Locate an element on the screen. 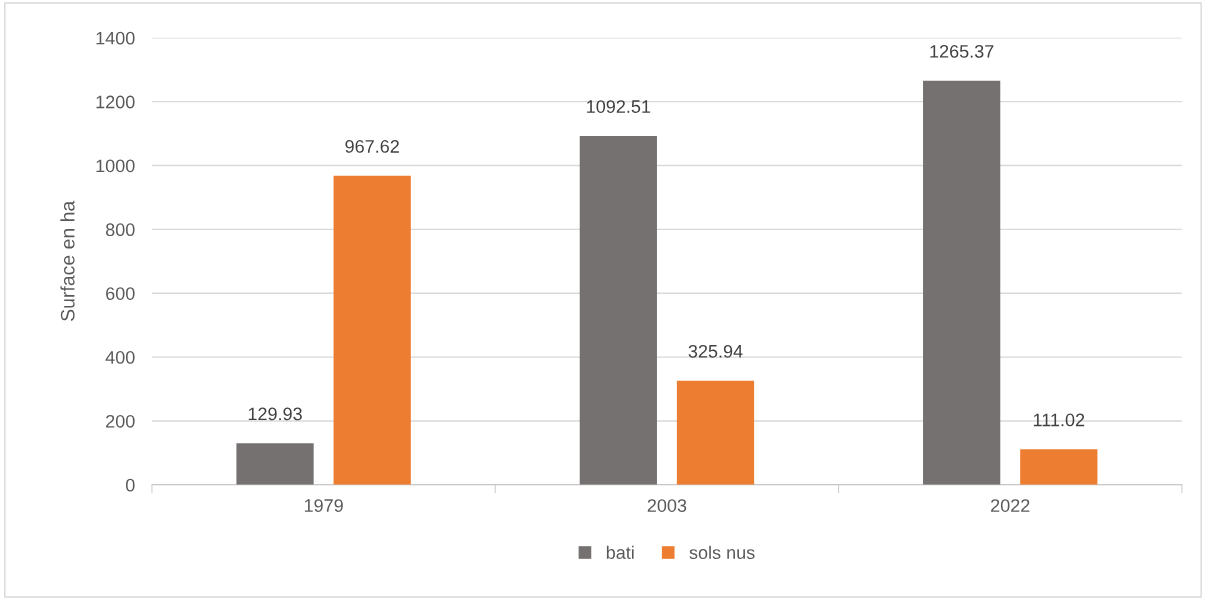 The image size is (1206, 600). y-tick-label: 1200 is located at coordinates (115, 102).